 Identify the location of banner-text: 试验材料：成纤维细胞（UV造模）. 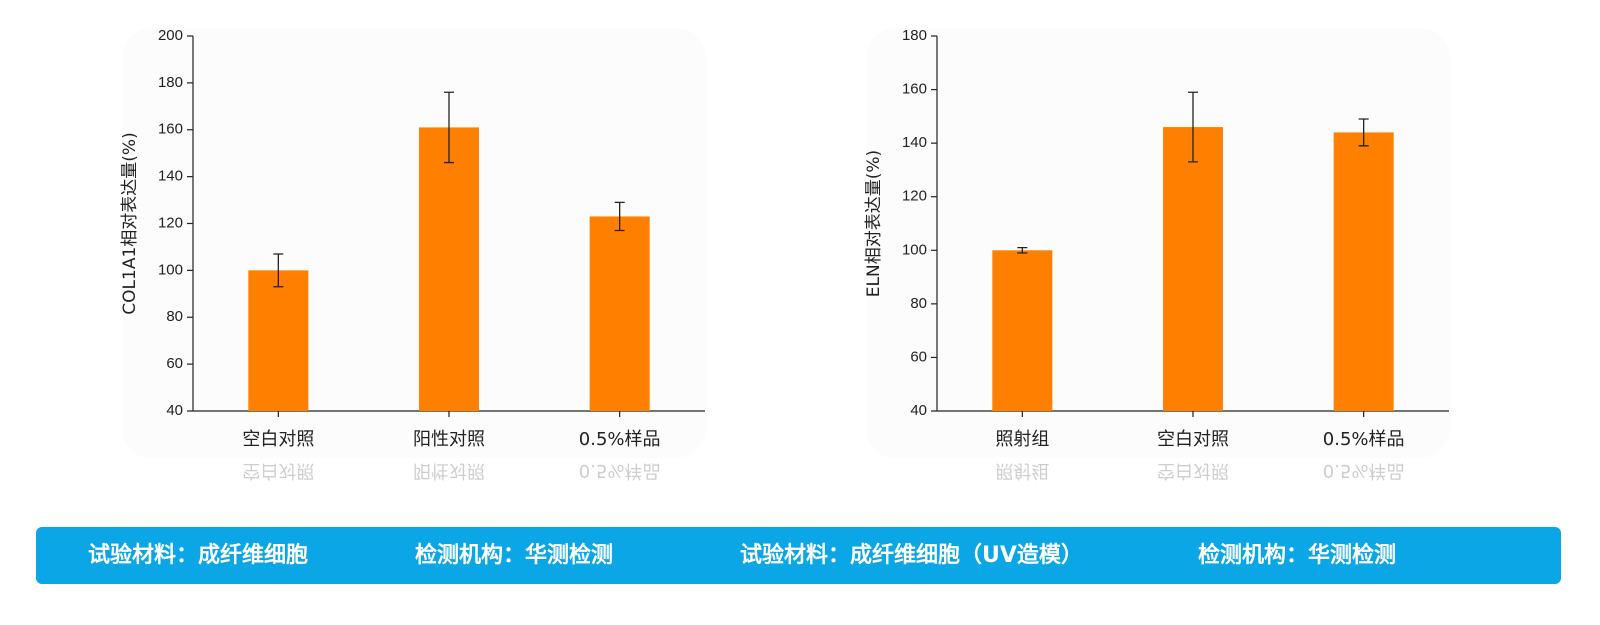
(911, 555).